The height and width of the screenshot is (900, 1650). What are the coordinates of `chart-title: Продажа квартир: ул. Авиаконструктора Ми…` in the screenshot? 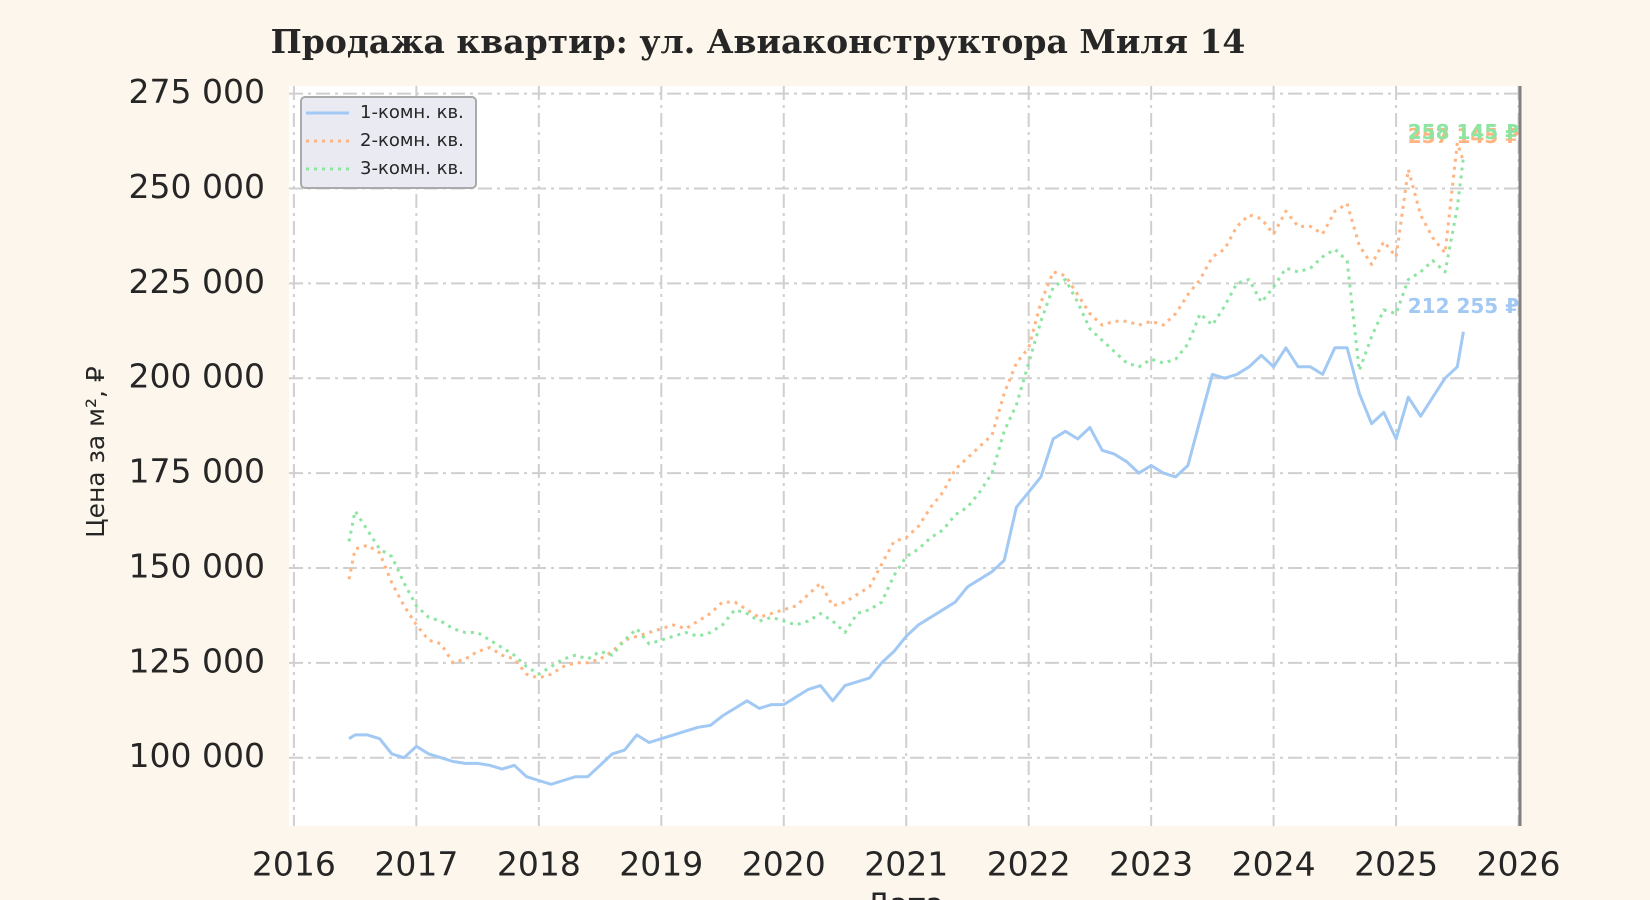 It's located at (758, 41).